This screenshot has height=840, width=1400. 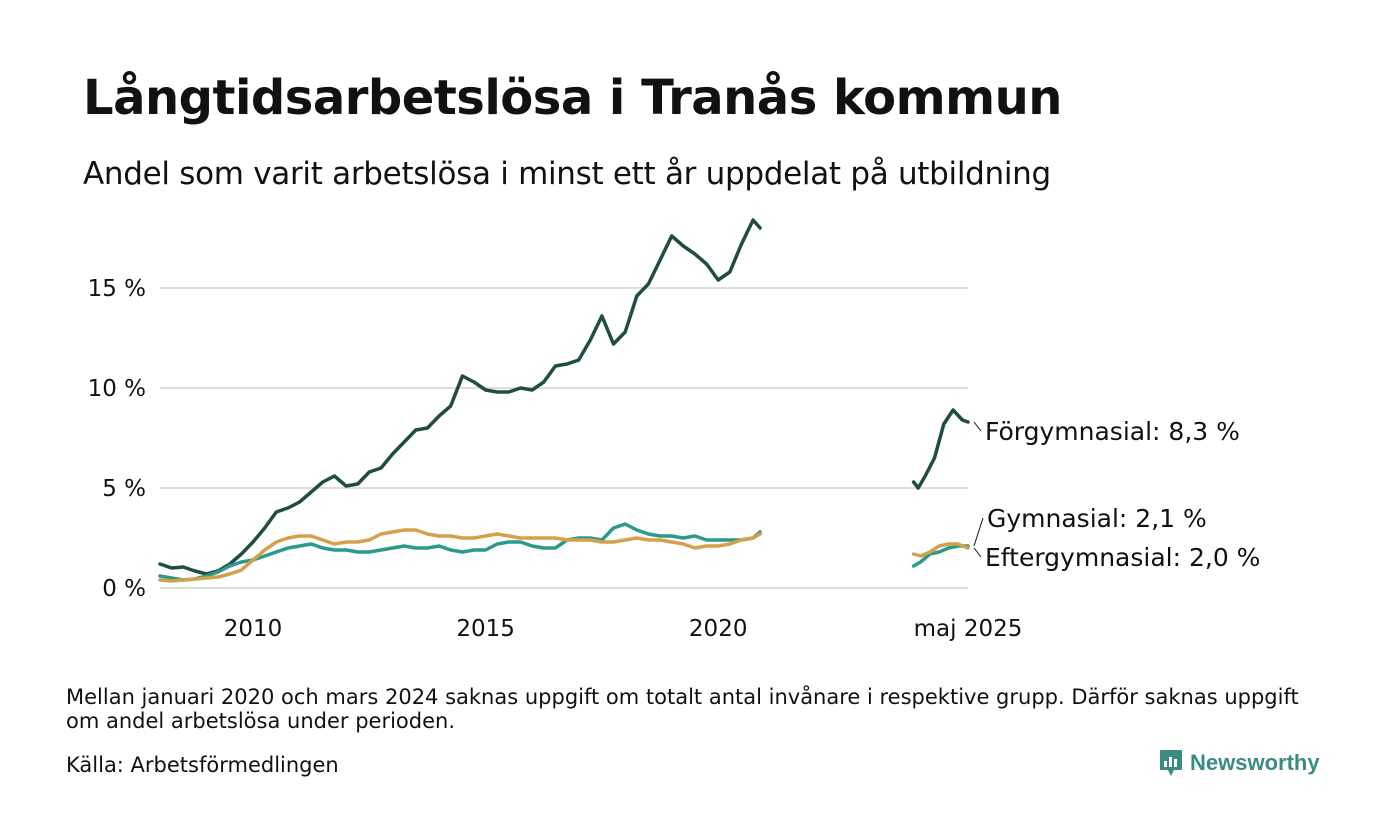 I want to click on y-tick-label: 5 %, so click(x=124, y=489).